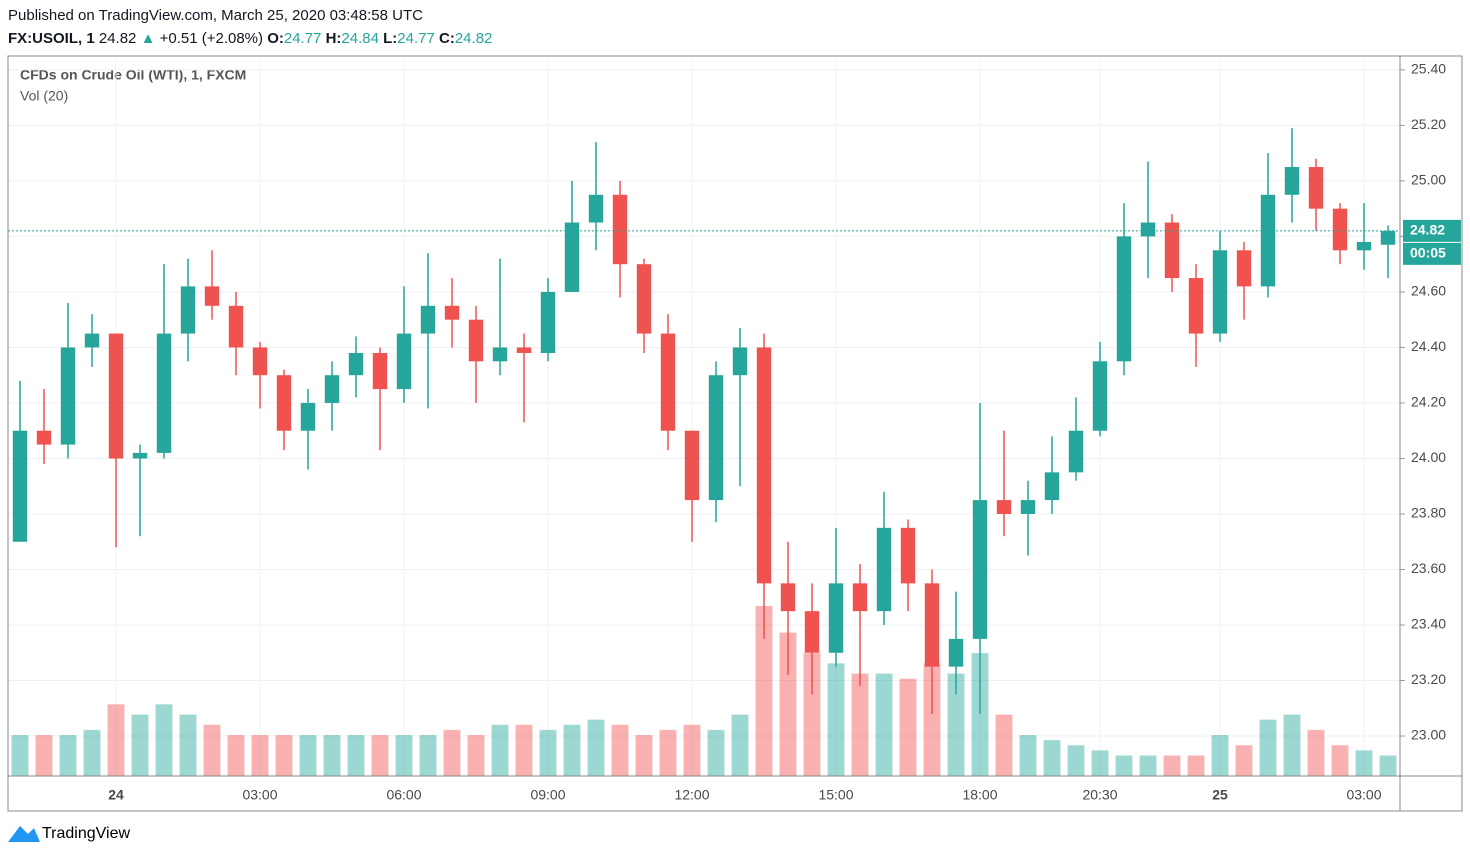 This screenshot has width=1470, height=857. What do you see at coordinates (1428, 69) in the screenshot?
I see `y-tick-label: 25.40` at bounding box center [1428, 69].